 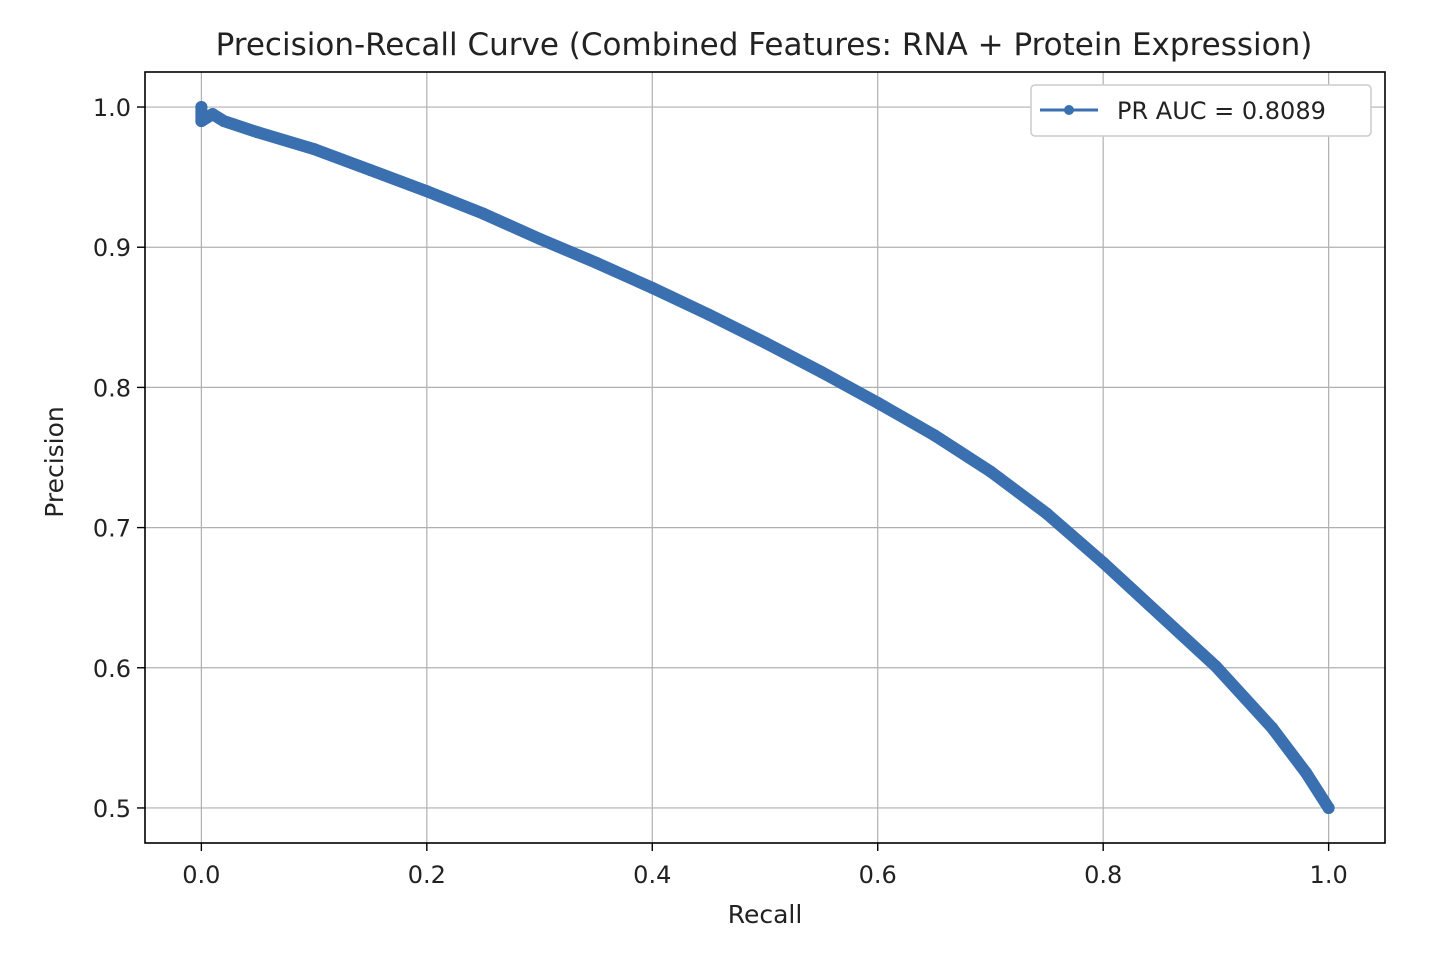 What do you see at coordinates (1329, 875) in the screenshot?
I see `x-tick-label: 1.0` at bounding box center [1329, 875].